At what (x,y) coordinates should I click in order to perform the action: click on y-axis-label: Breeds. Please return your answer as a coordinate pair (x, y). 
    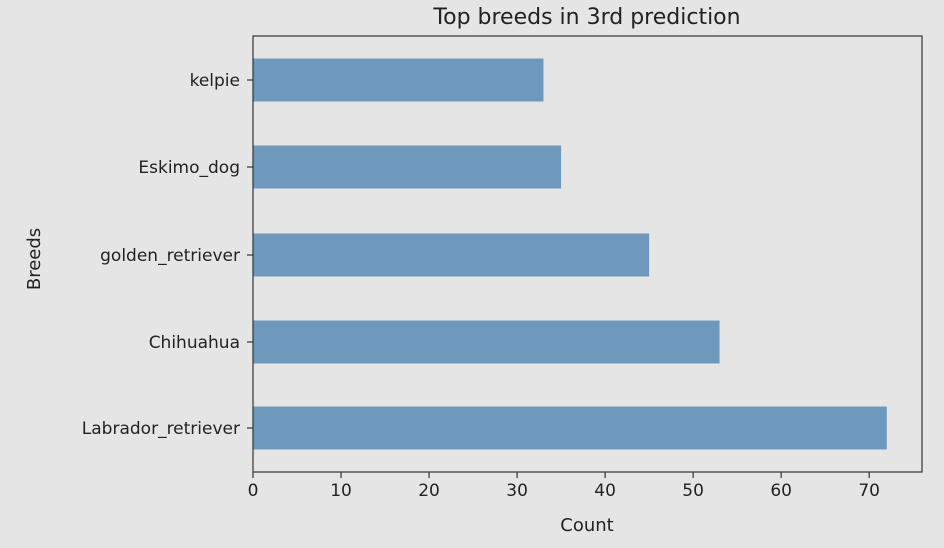
    Looking at the image, I should click on (34, 259).